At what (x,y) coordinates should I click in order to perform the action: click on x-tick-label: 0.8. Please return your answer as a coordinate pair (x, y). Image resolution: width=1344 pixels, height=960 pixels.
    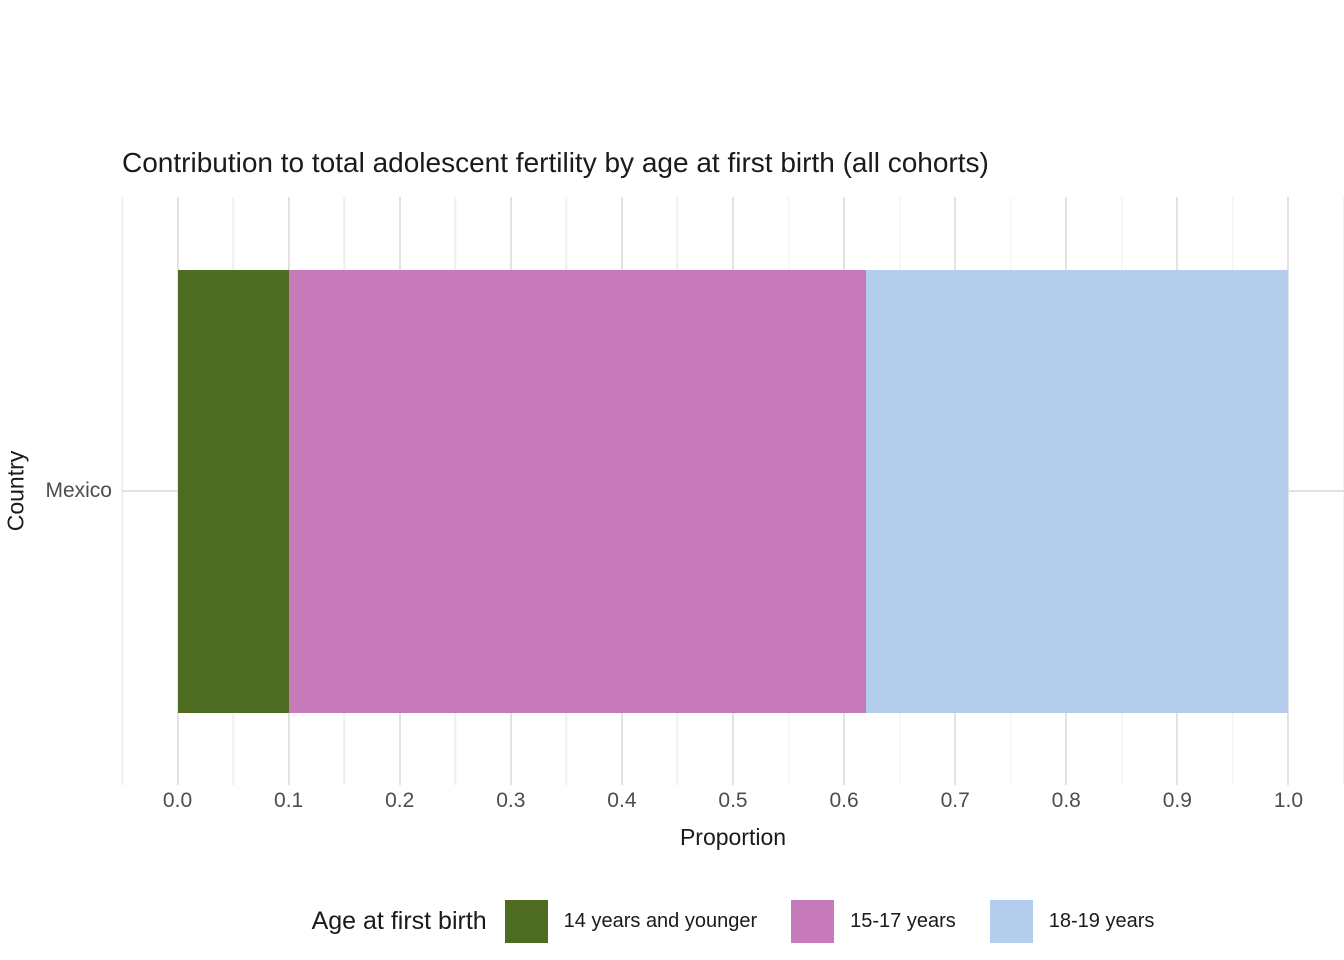
    Looking at the image, I should click on (1066, 800).